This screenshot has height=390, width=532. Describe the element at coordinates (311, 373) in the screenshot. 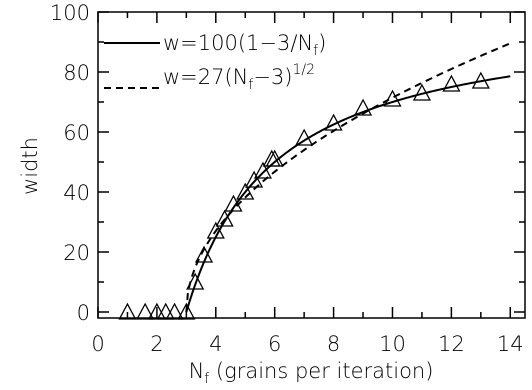

I see `x-axis-label: Nf (grains per iteration)` at that location.